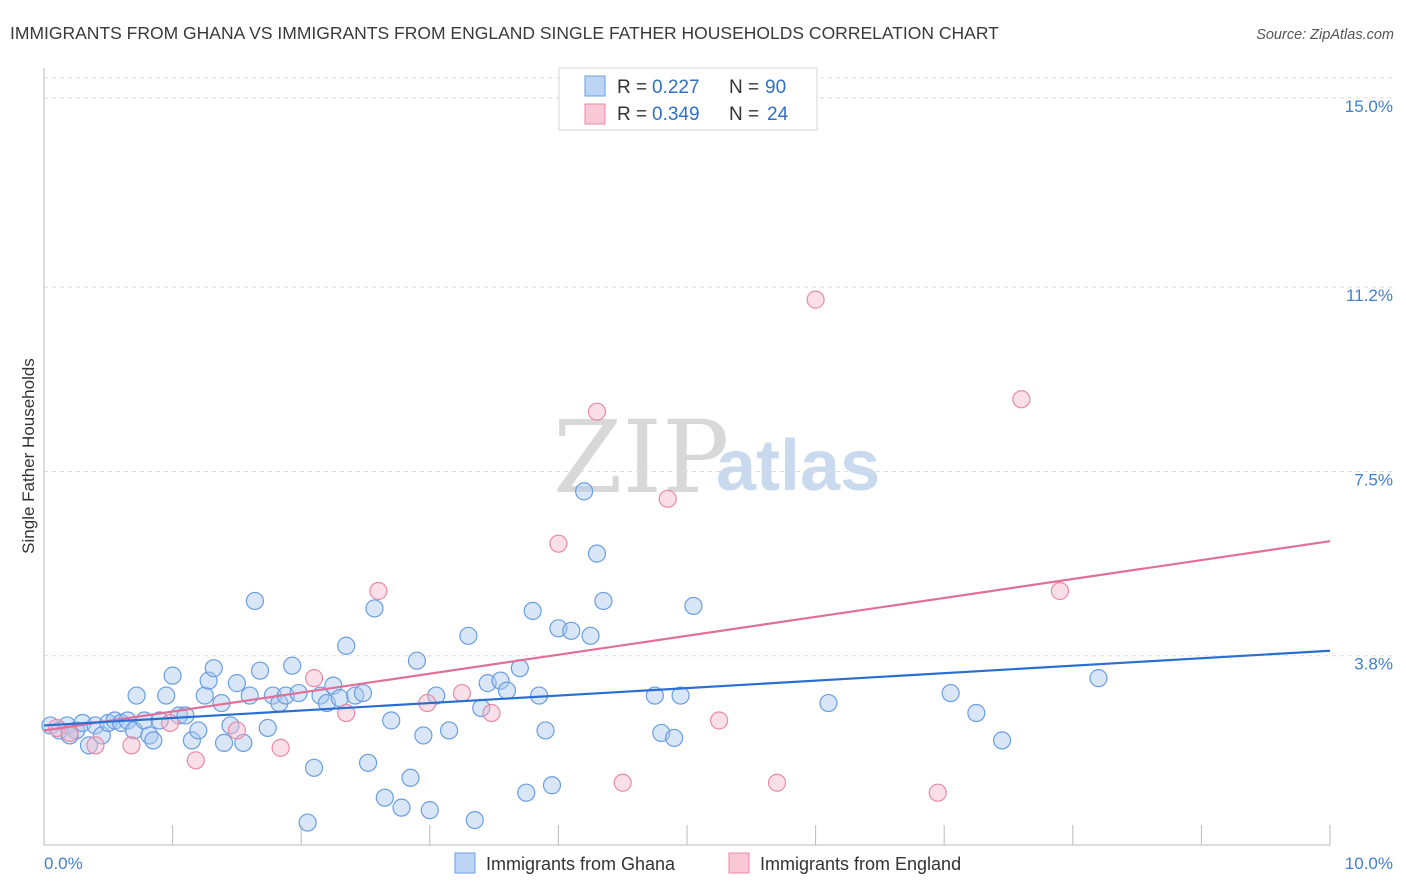 The image size is (1406, 892). What do you see at coordinates (860, 864) in the screenshot?
I see `bottom-legend-label-england: Immigrants from England` at bounding box center [860, 864].